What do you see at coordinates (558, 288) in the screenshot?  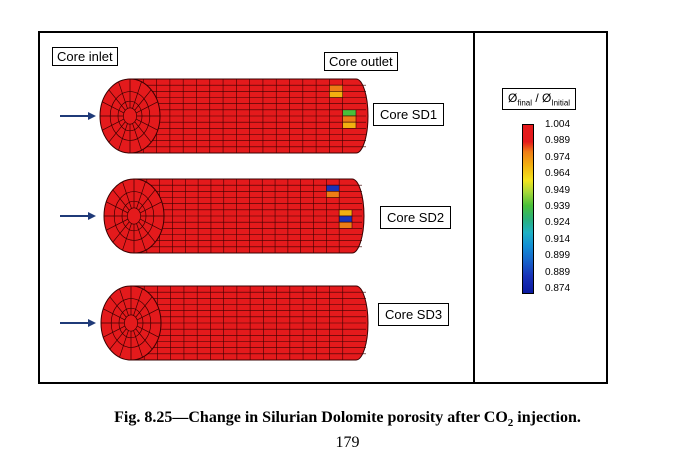 I see `legend-tick-label: 0.874` at bounding box center [558, 288].